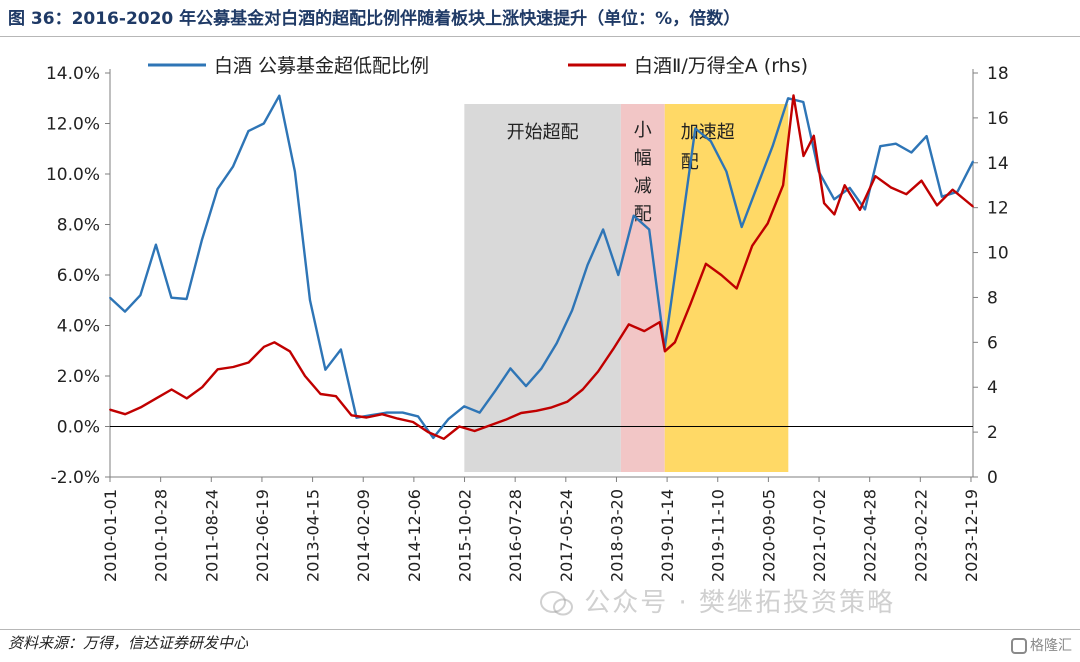  Describe the element at coordinates (718, 535) in the screenshot. I see `x-tick-label: 2019-11-10` at that location.